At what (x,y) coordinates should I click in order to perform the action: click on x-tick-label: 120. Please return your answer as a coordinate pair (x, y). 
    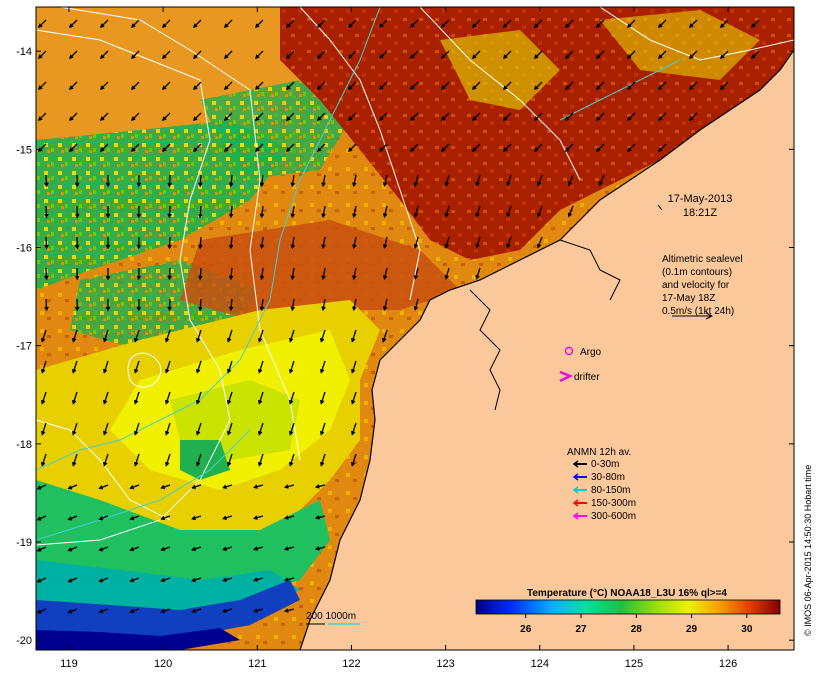
    Looking at the image, I should click on (163, 664).